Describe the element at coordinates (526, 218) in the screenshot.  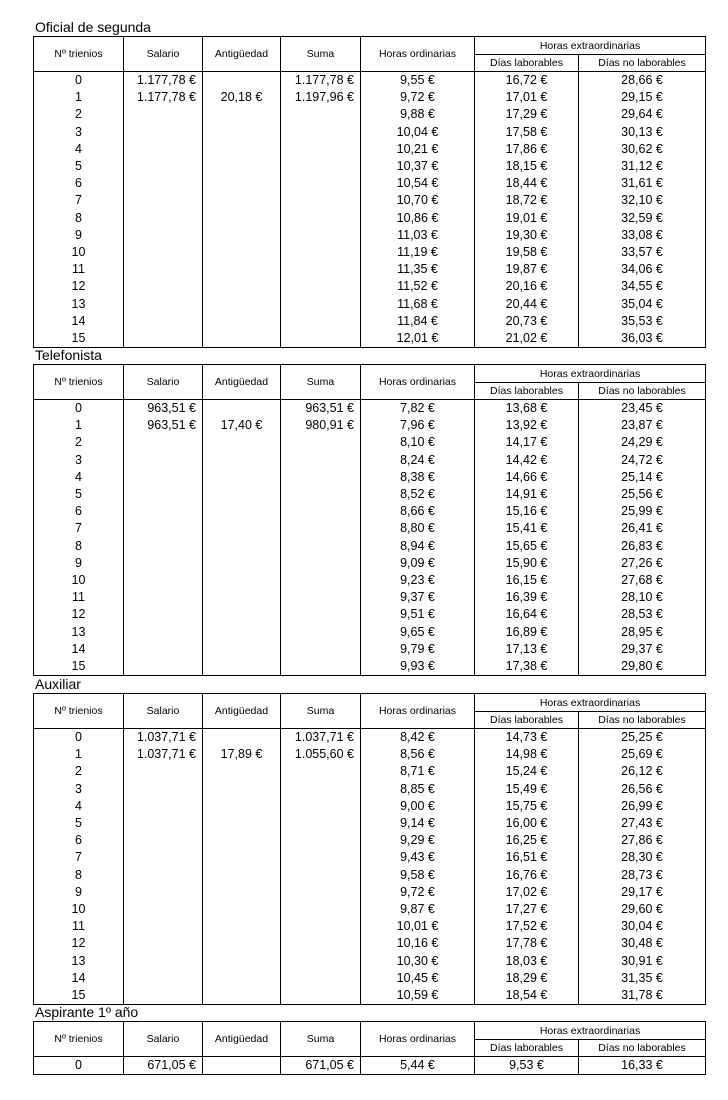
I see `cell-dias-laborables: 19,01 €` at that location.